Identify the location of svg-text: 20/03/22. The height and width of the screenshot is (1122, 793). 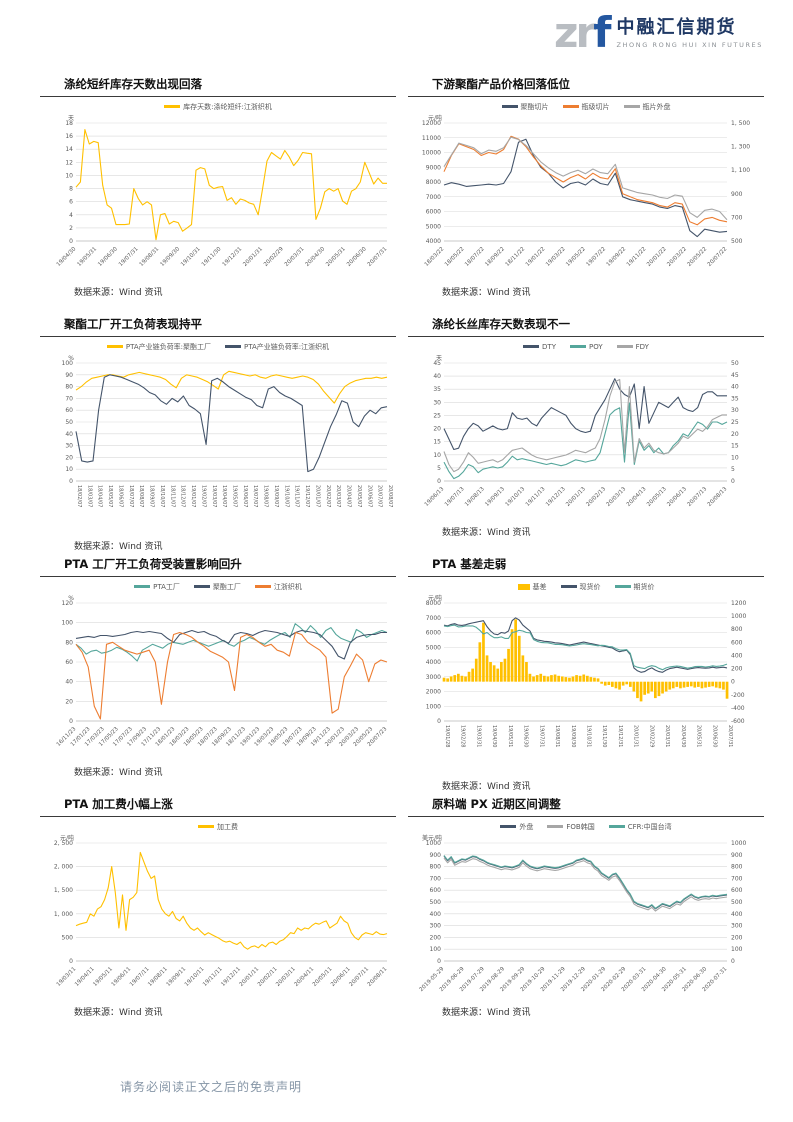
(677, 257).